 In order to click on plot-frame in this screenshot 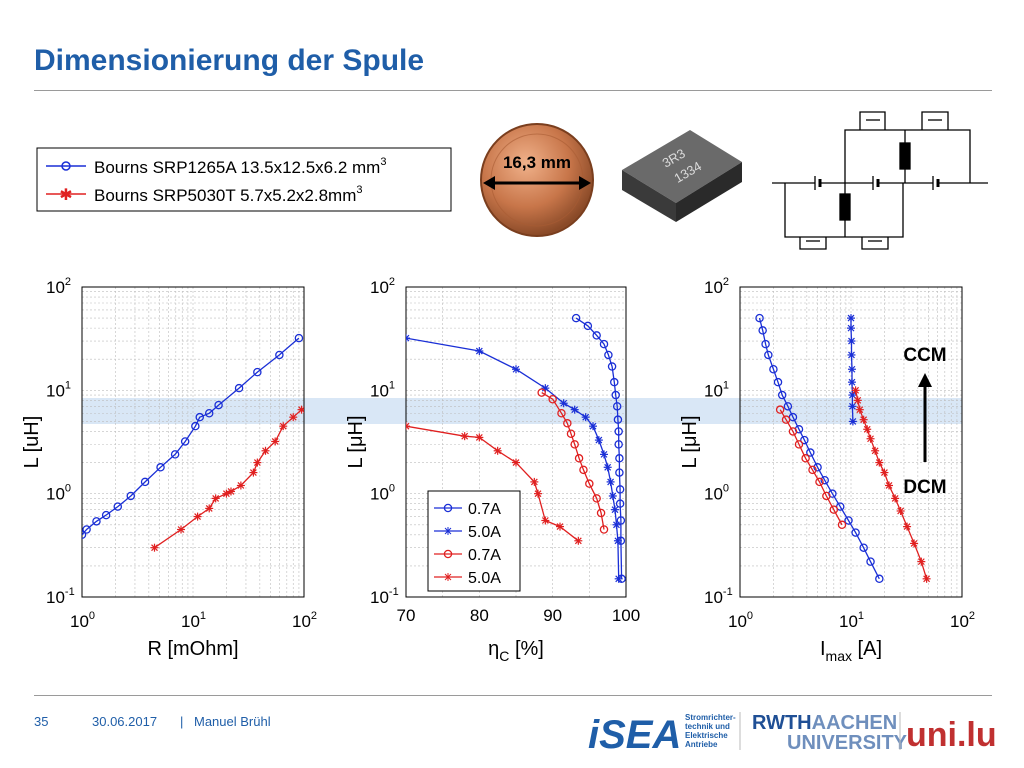, I will do `click(851, 442)`.